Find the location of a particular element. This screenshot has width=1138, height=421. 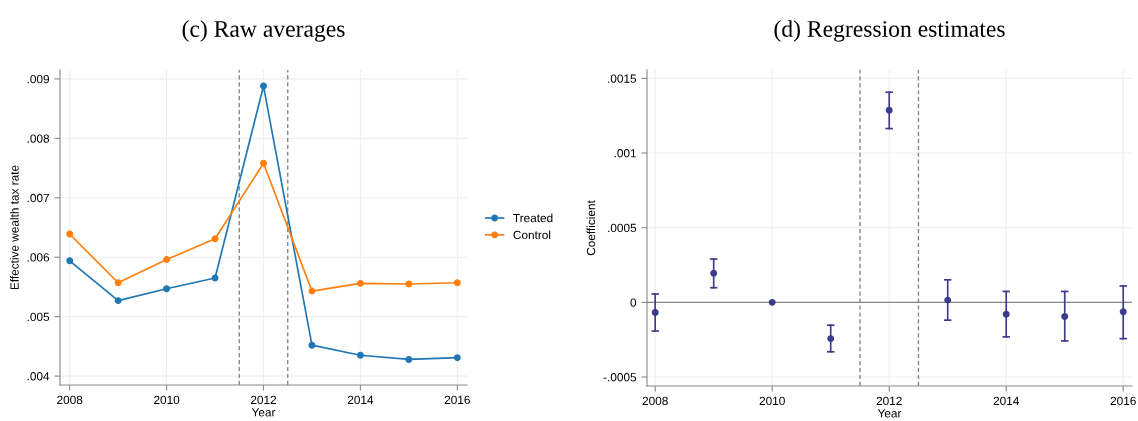

chart-title: (d) Regression estimates is located at coordinates (889, 31).